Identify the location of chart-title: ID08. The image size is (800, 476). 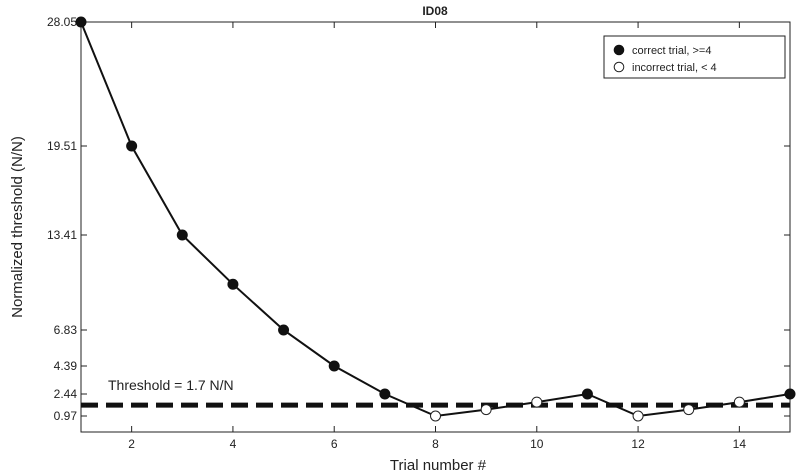
(435, 11).